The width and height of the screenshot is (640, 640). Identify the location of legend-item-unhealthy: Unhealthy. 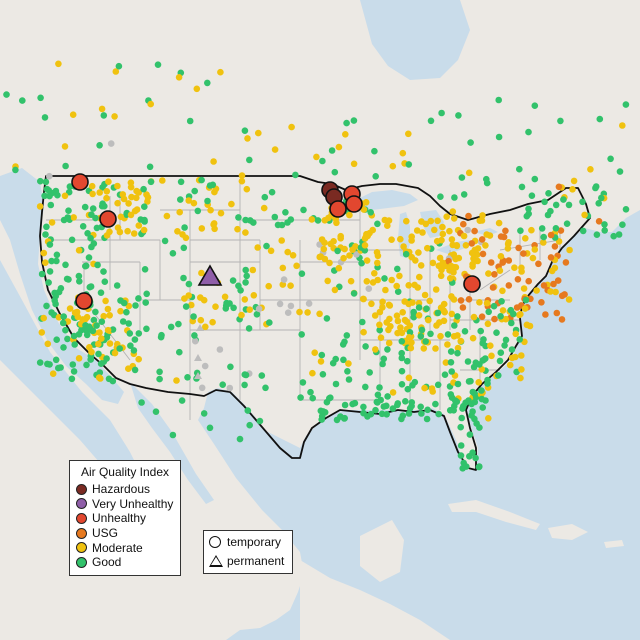
(125, 518).